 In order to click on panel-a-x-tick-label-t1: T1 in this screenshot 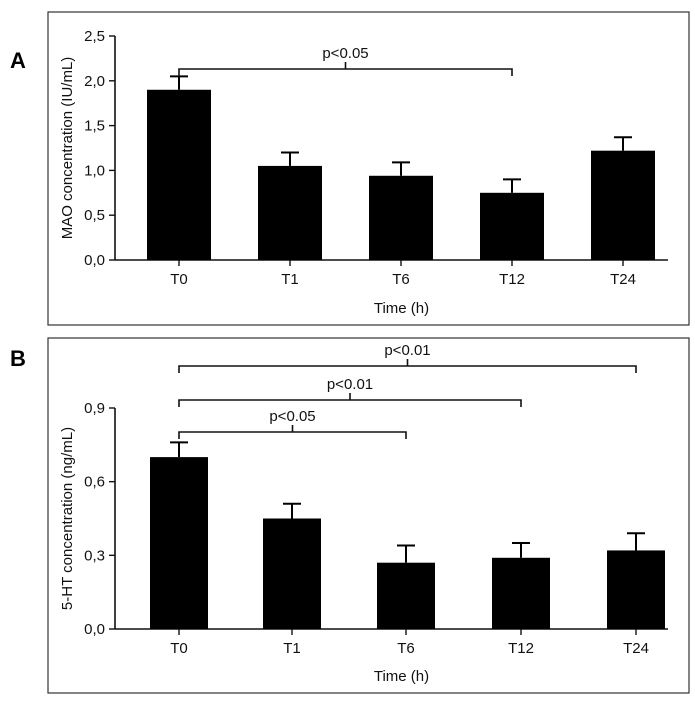, I will do `click(290, 279)`.